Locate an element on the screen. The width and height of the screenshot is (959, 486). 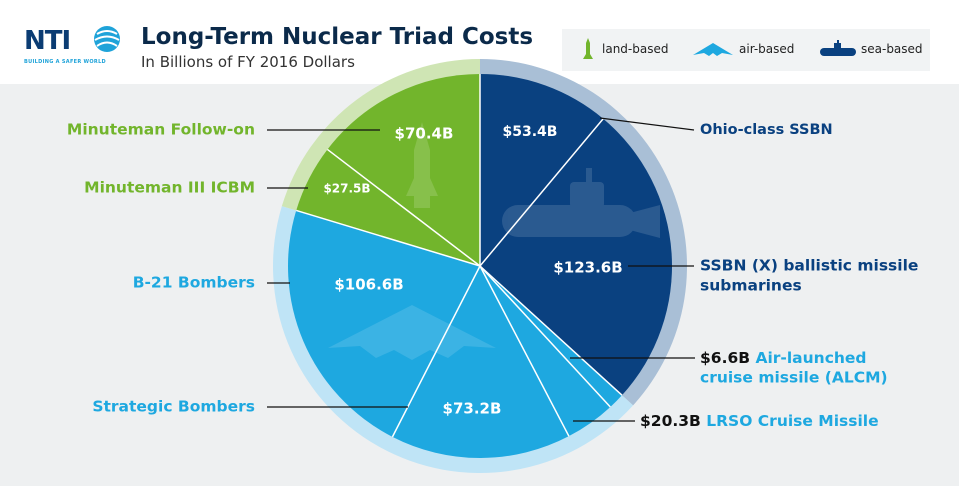
slice-ohio-class-ssbn is located at coordinates (542, 170).